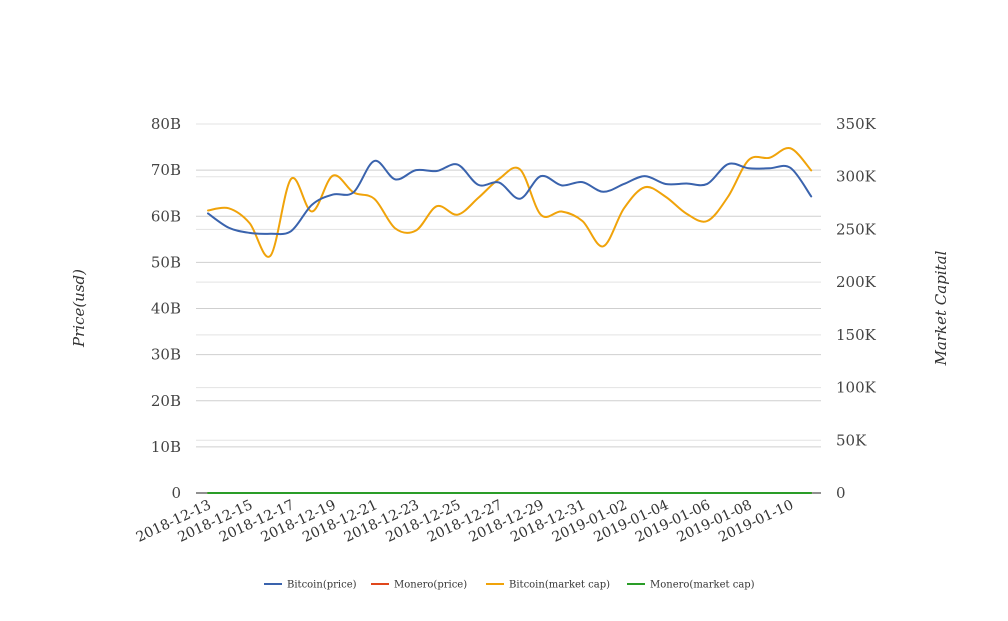 This screenshot has height=621, width=1008. I want to click on legend-label: Bitcoin(market cap), so click(559, 585).